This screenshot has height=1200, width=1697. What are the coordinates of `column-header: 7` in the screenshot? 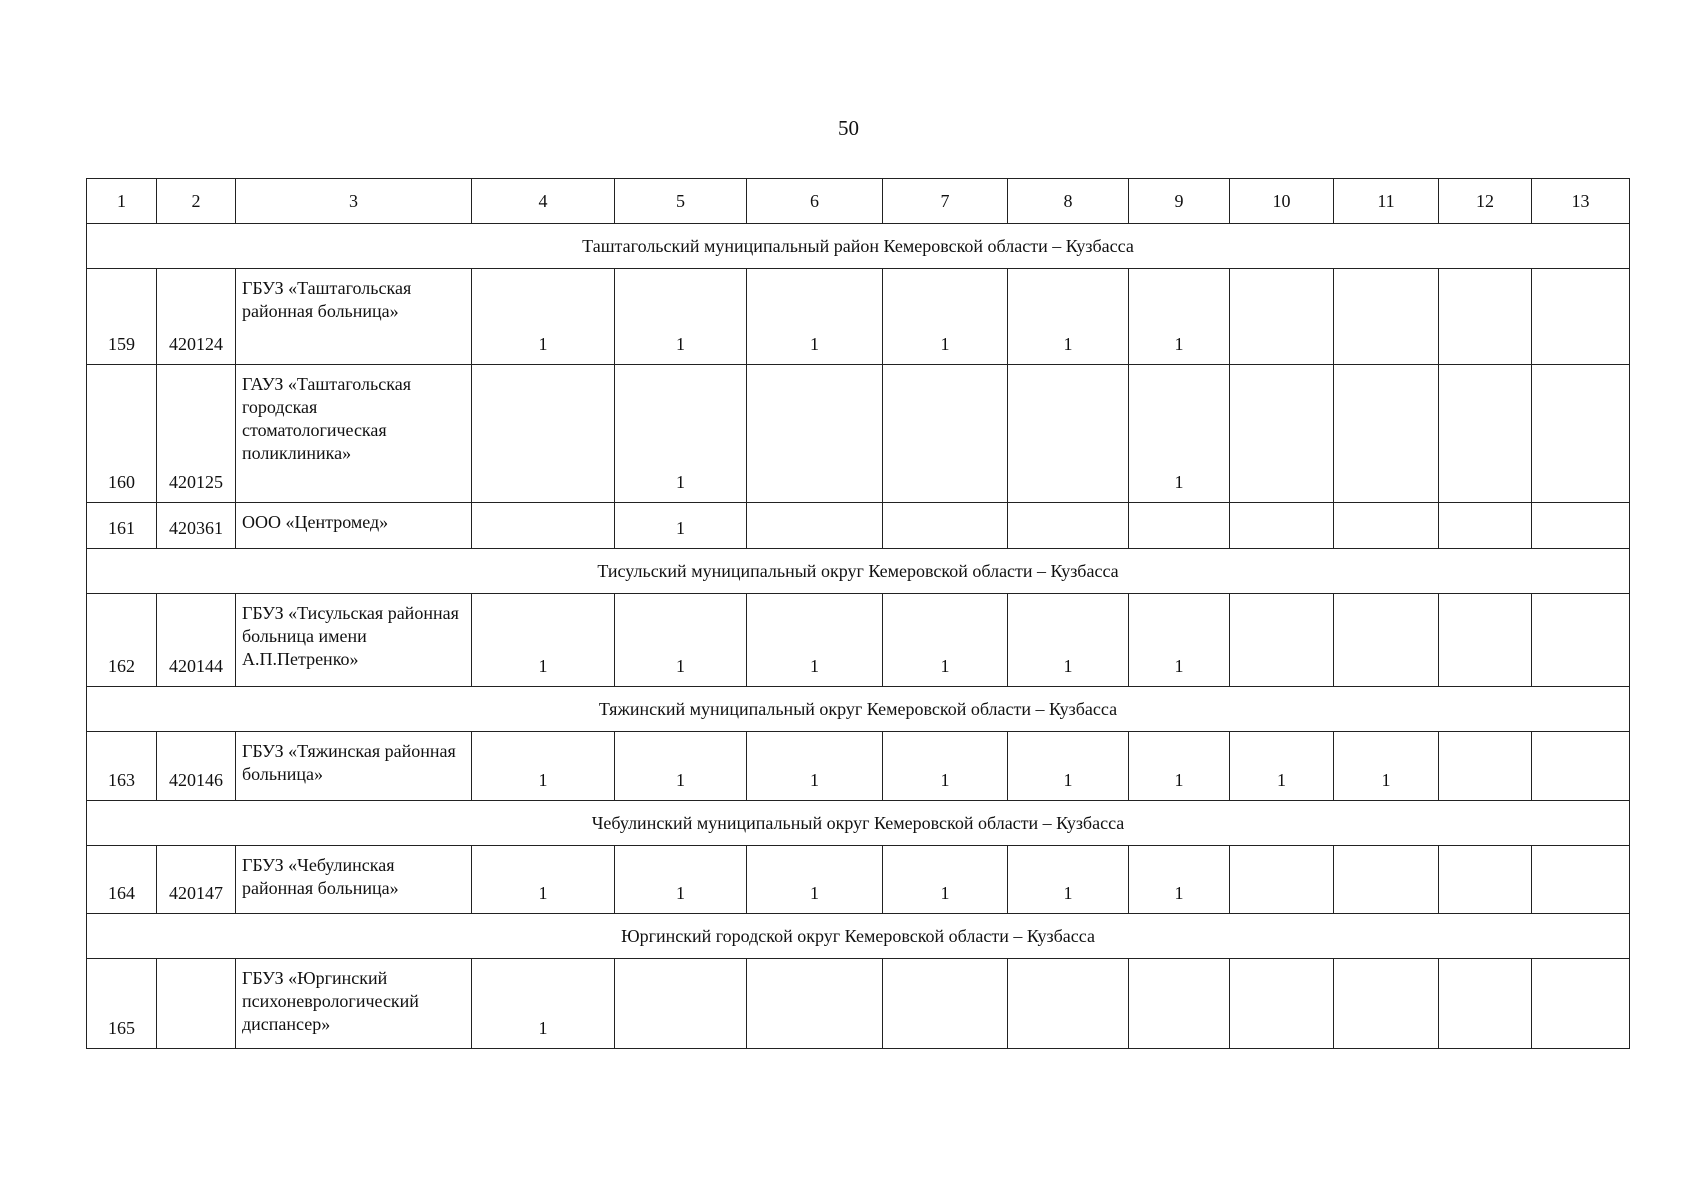 It's located at (945, 201).